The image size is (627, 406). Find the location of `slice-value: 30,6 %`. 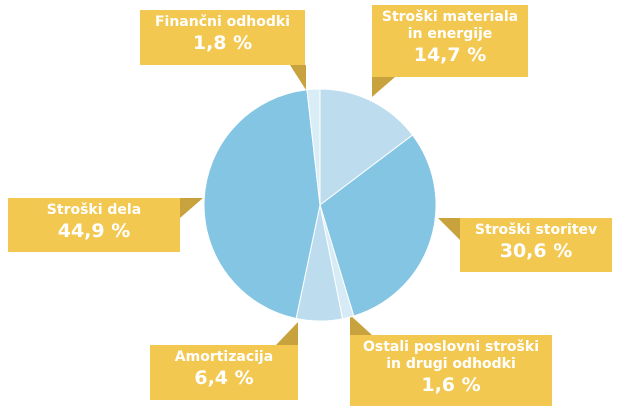

slice-value: 30,6 % is located at coordinates (536, 251).